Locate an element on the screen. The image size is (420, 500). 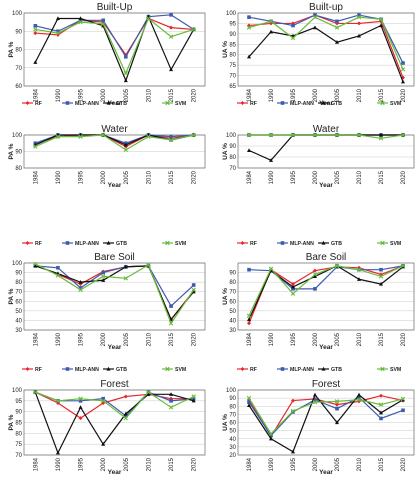
series-line-rf is located at coordinates (326, 46).